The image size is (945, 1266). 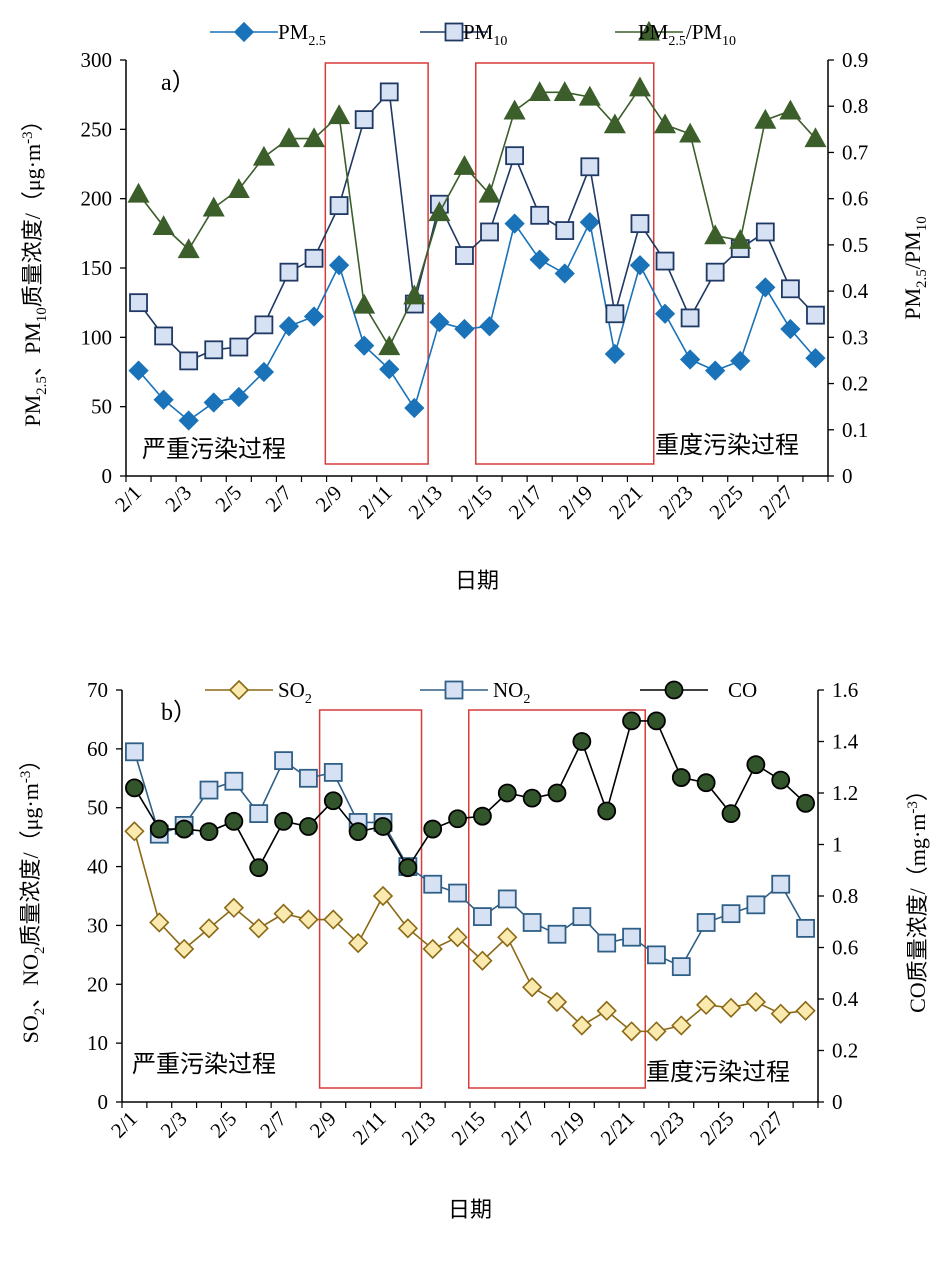 What do you see at coordinates (97, 129) in the screenshot?
I see `y-tick-label-left: 250` at bounding box center [97, 129].